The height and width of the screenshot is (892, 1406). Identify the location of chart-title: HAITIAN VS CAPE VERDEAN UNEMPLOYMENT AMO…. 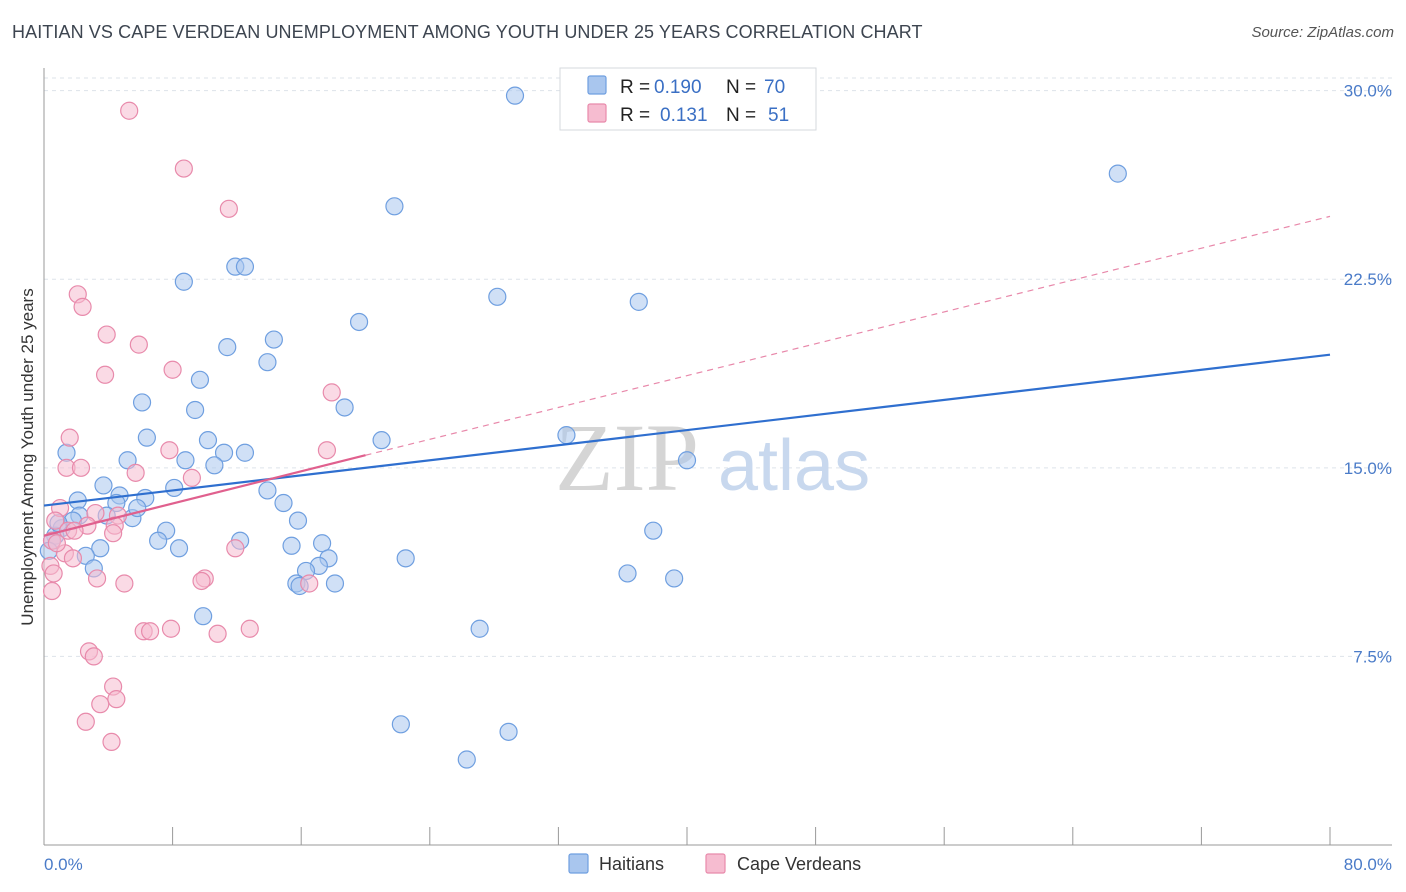
(467, 32).